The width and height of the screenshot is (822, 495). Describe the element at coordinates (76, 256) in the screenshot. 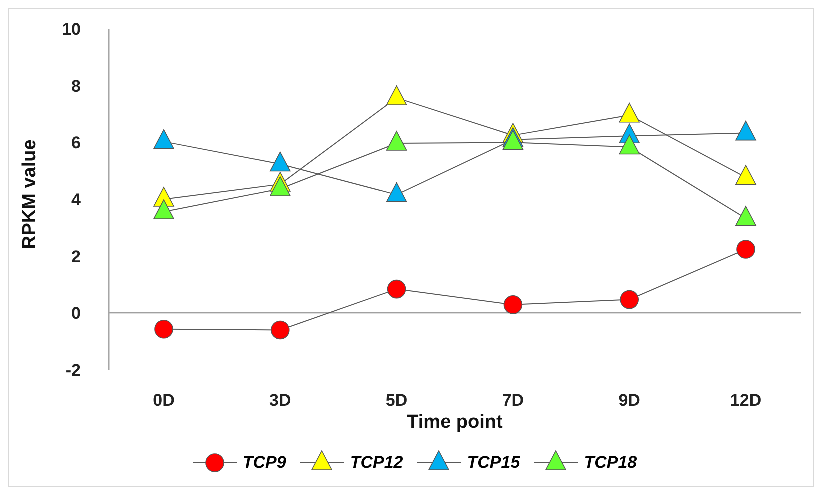

I see `y-tick-label: 2` at that location.